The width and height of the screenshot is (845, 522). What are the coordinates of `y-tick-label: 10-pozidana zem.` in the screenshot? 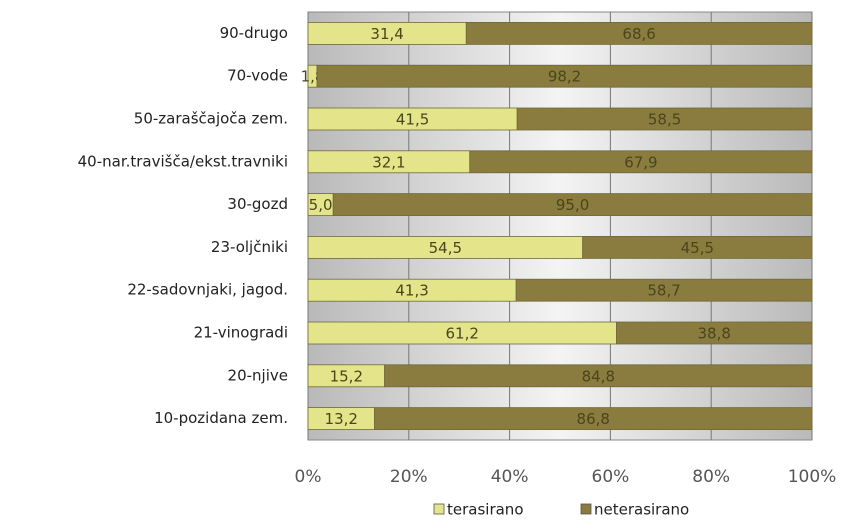 It's located at (221, 418).